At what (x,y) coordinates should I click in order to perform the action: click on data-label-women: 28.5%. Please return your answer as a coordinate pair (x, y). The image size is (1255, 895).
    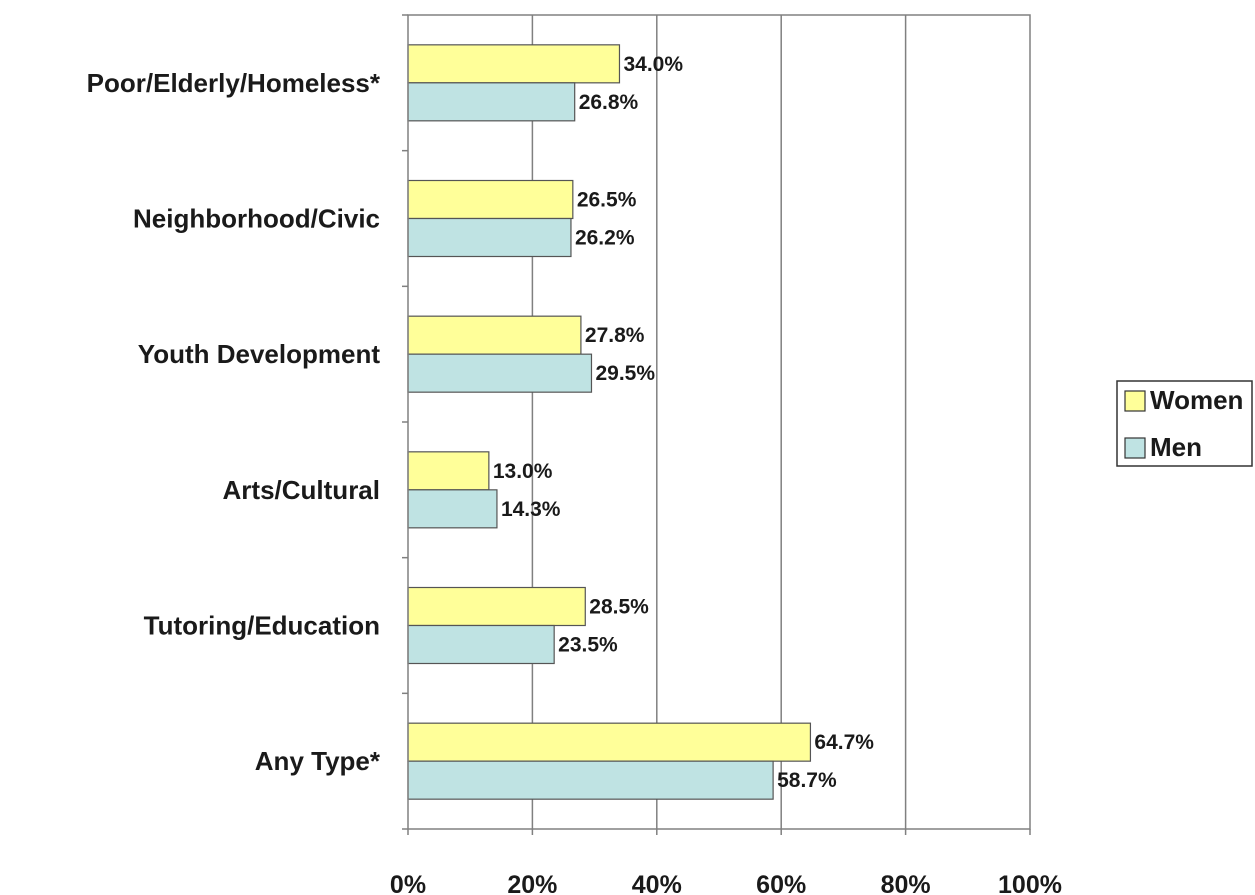
    Looking at the image, I should click on (619, 607).